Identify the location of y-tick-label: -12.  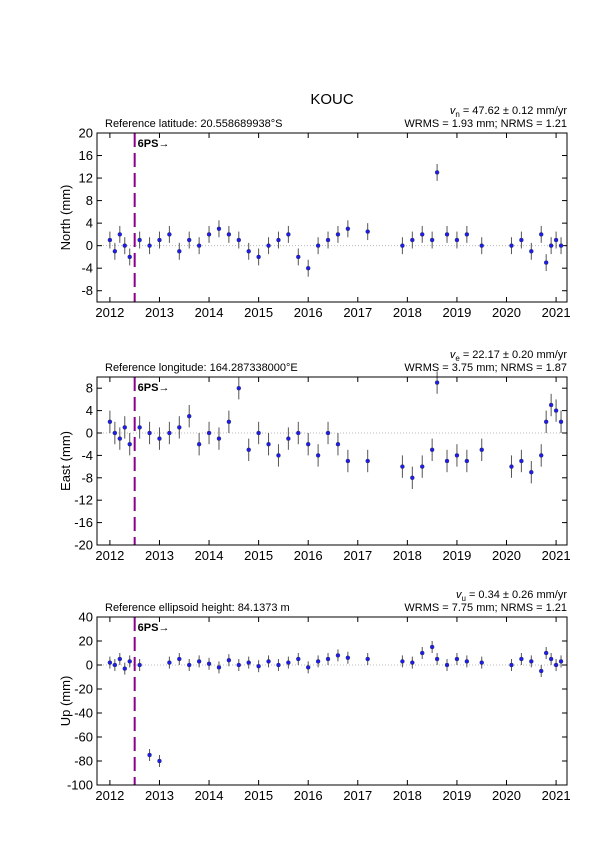
(83, 500).